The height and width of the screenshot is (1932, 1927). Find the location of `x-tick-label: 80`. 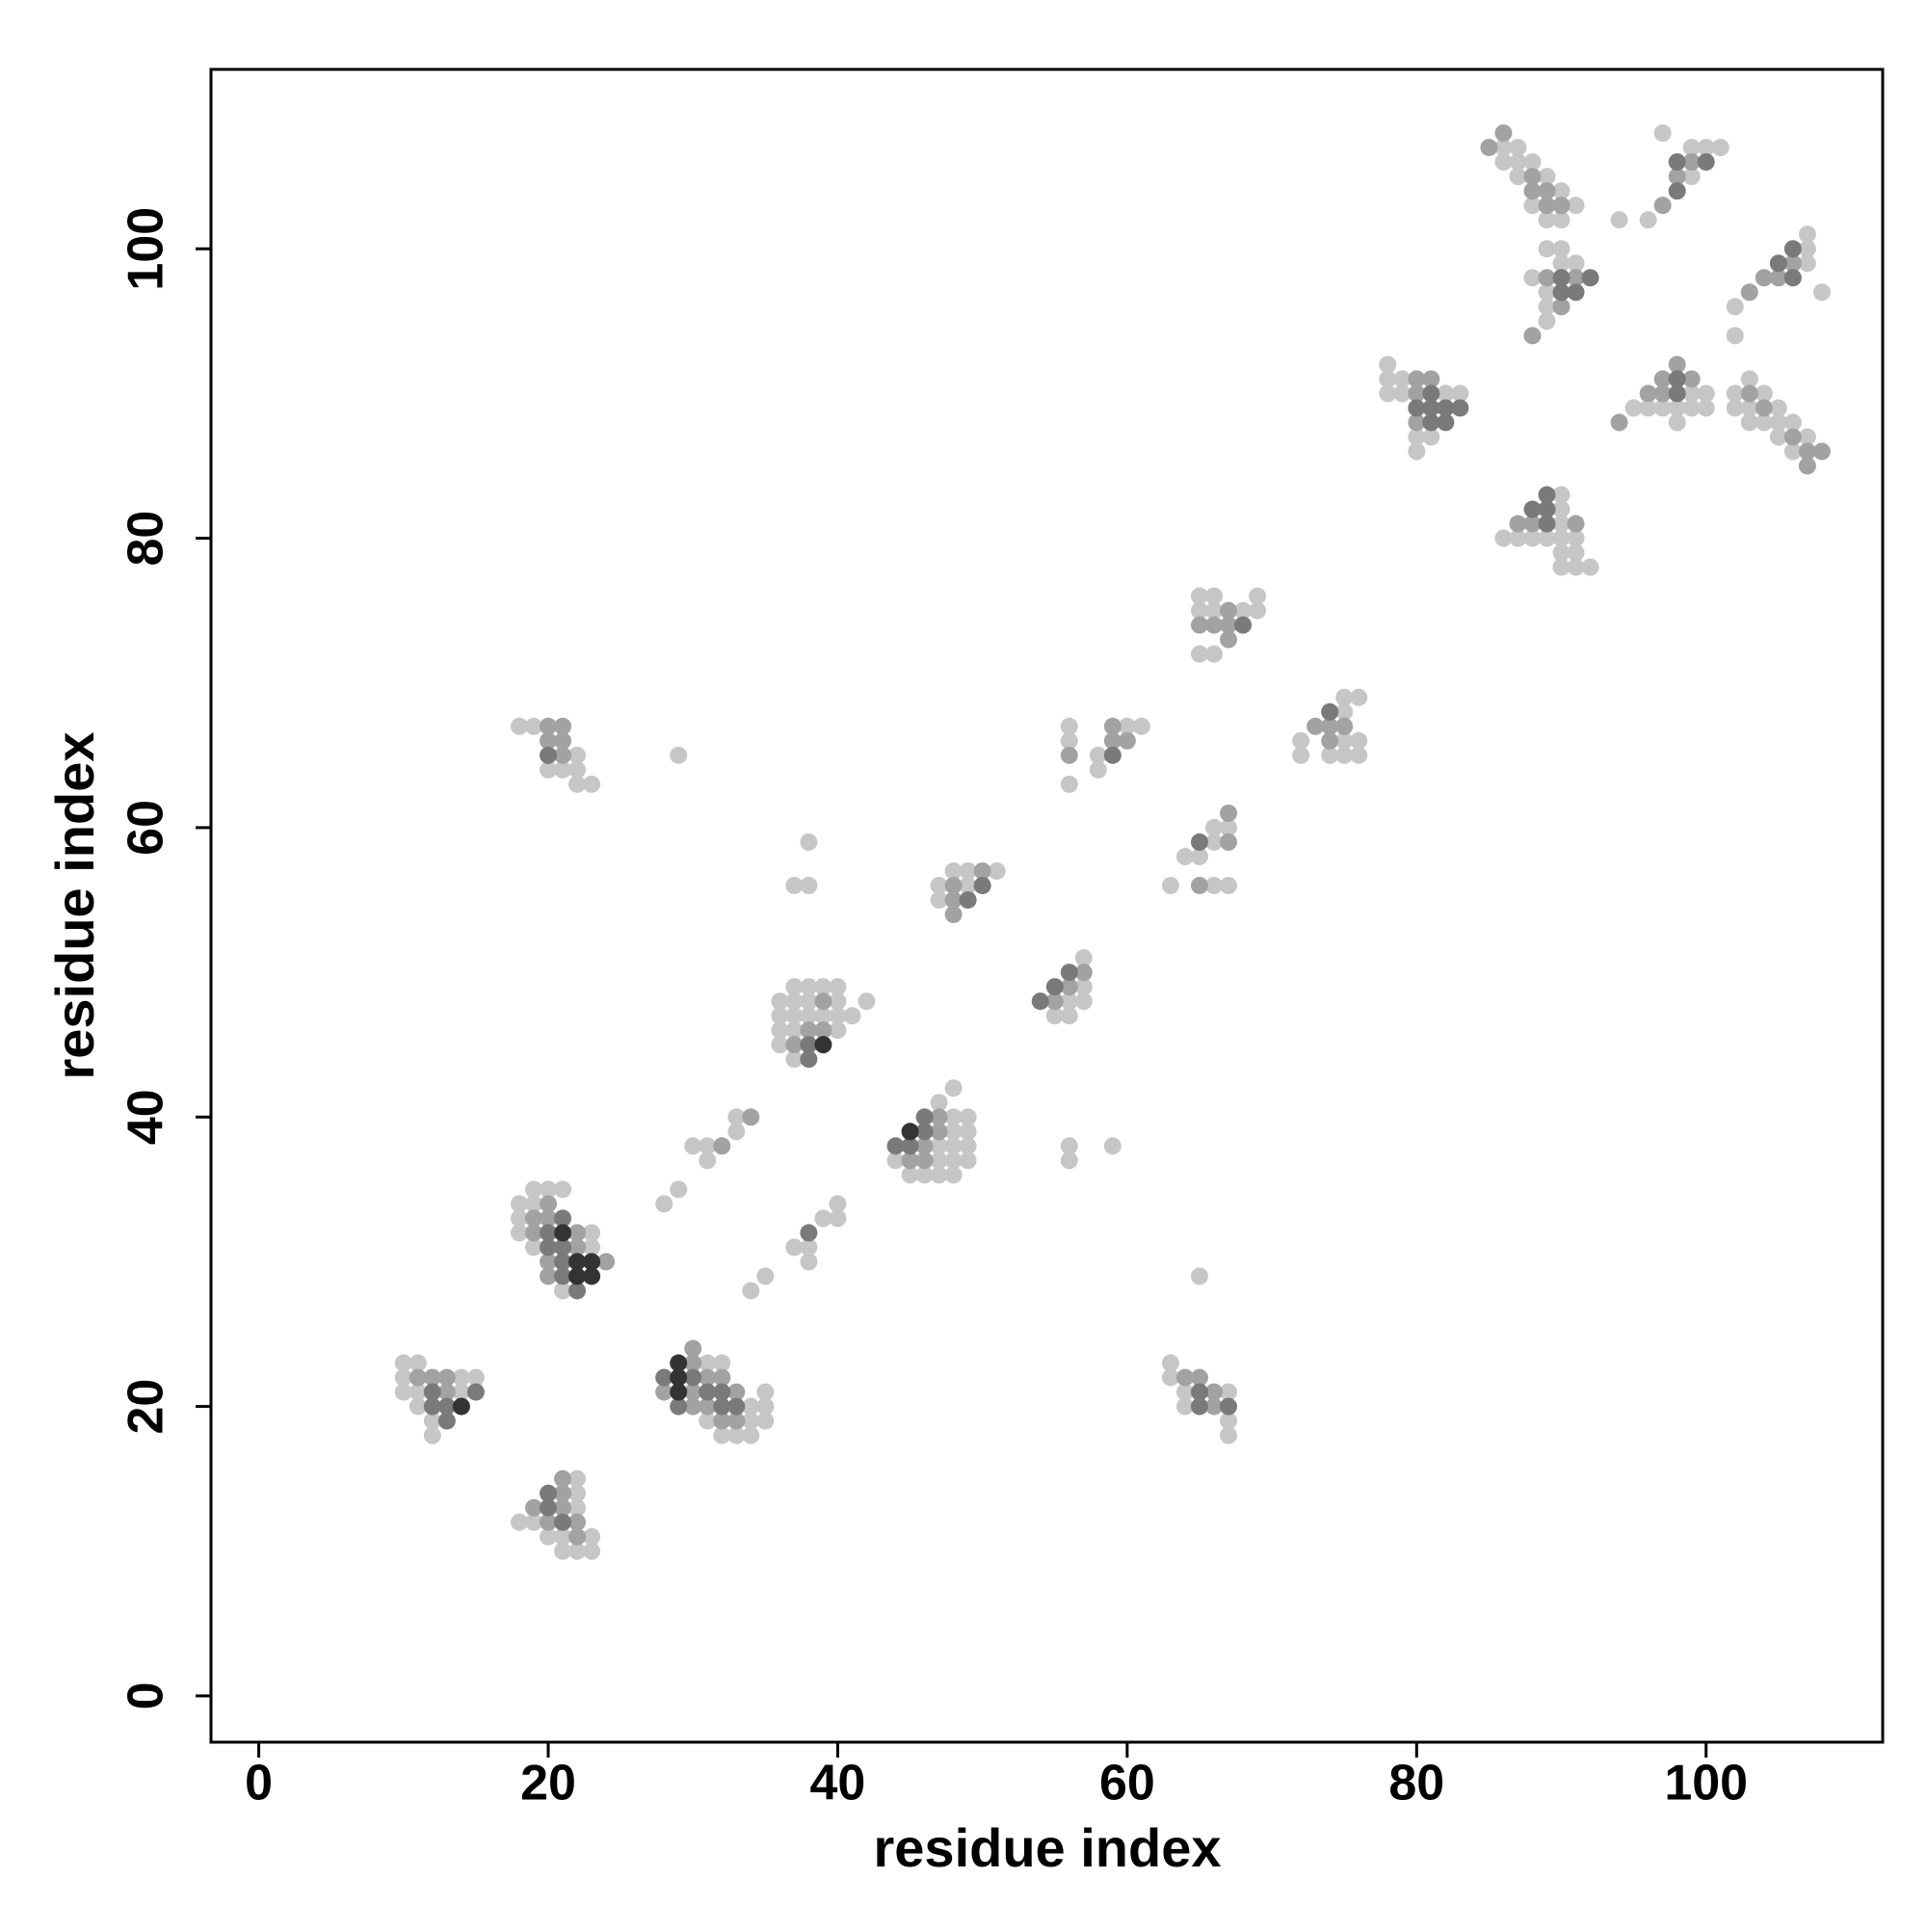

x-tick-label: 80 is located at coordinates (1416, 1784).